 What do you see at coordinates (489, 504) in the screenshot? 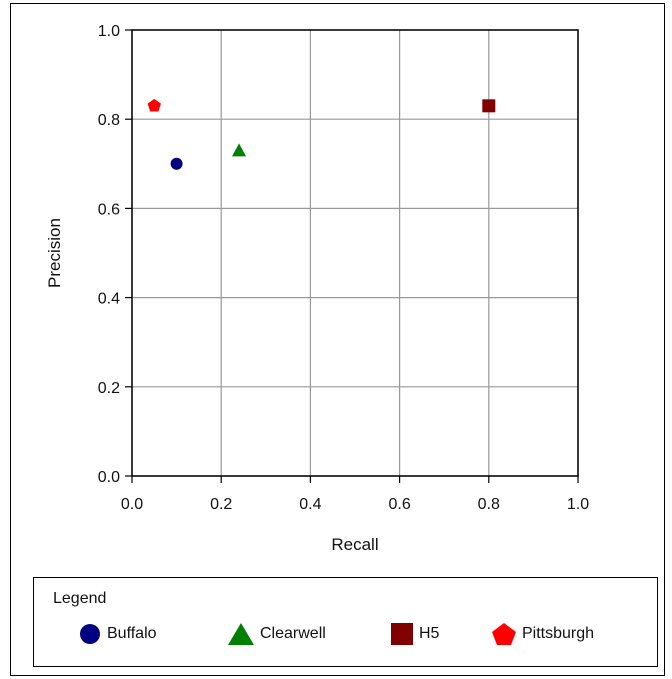
I see `x-tick-label: 0.8` at bounding box center [489, 504].